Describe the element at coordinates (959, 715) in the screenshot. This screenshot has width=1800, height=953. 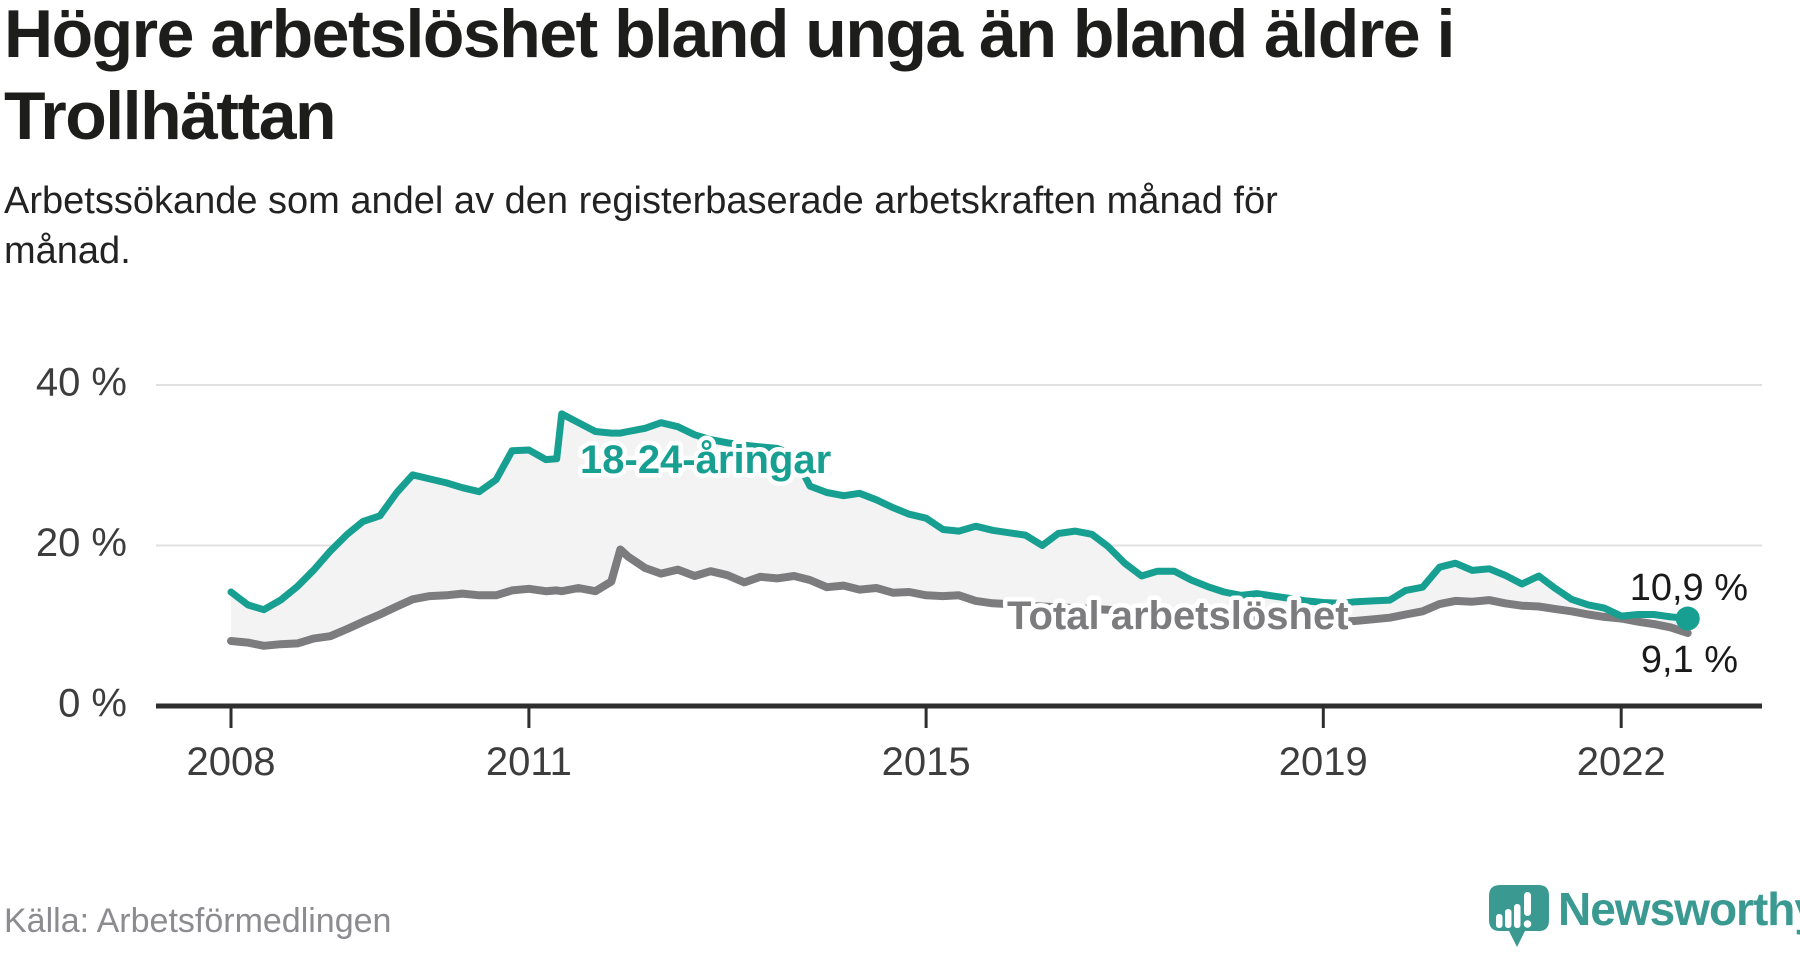
I see `x-axis` at that location.